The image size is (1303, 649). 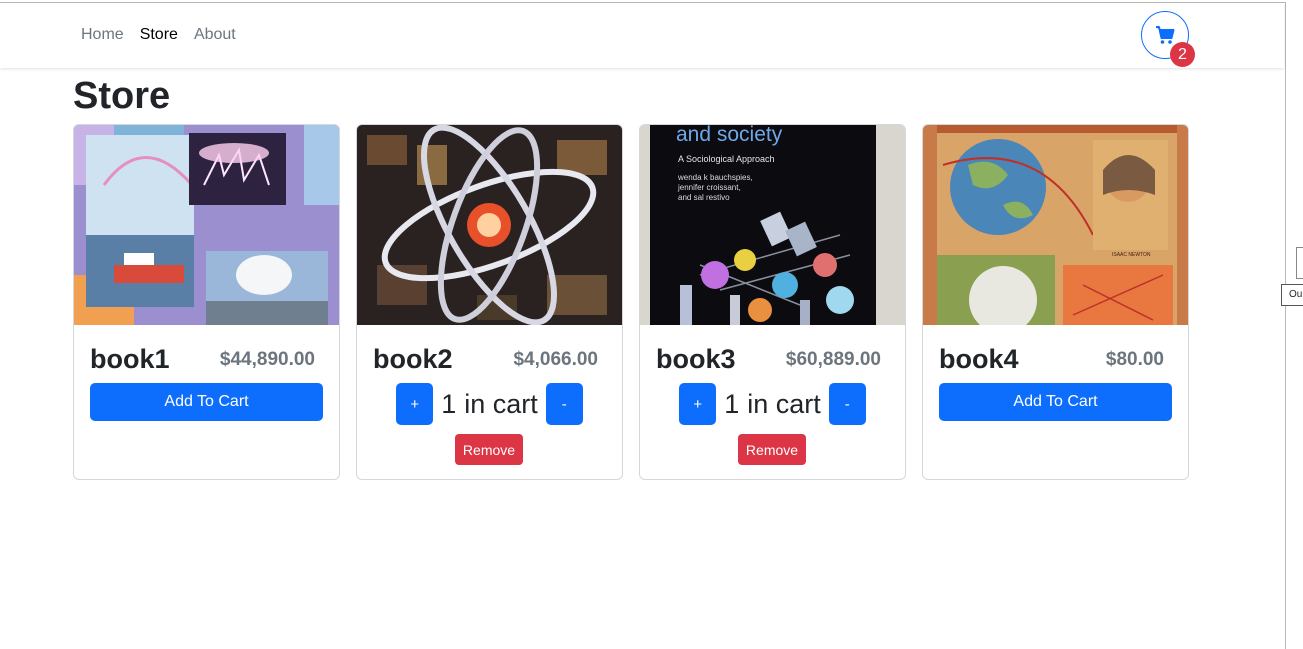 What do you see at coordinates (979, 359) in the screenshot?
I see `product-title: book4` at bounding box center [979, 359].